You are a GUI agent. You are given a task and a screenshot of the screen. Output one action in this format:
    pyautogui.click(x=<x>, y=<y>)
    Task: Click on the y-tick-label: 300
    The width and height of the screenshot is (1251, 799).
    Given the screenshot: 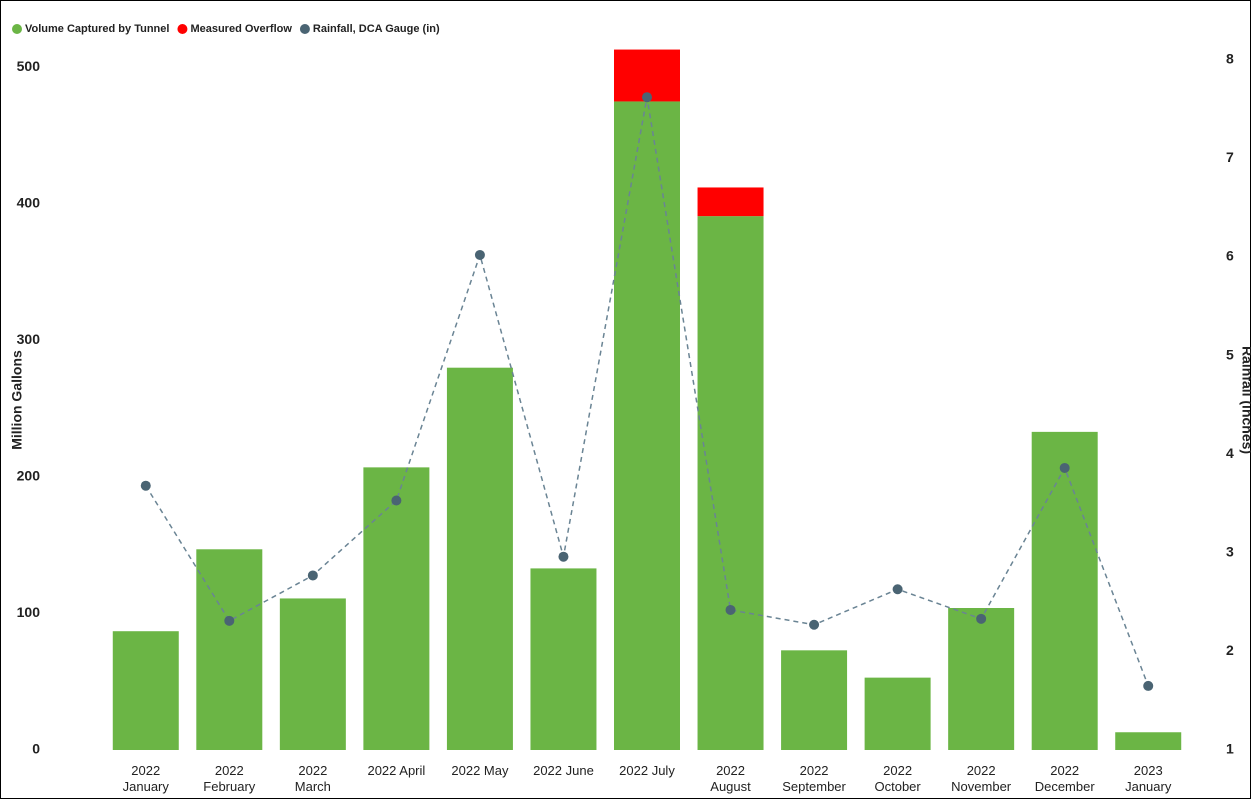 What is the action you would take?
    pyautogui.click(x=29, y=339)
    